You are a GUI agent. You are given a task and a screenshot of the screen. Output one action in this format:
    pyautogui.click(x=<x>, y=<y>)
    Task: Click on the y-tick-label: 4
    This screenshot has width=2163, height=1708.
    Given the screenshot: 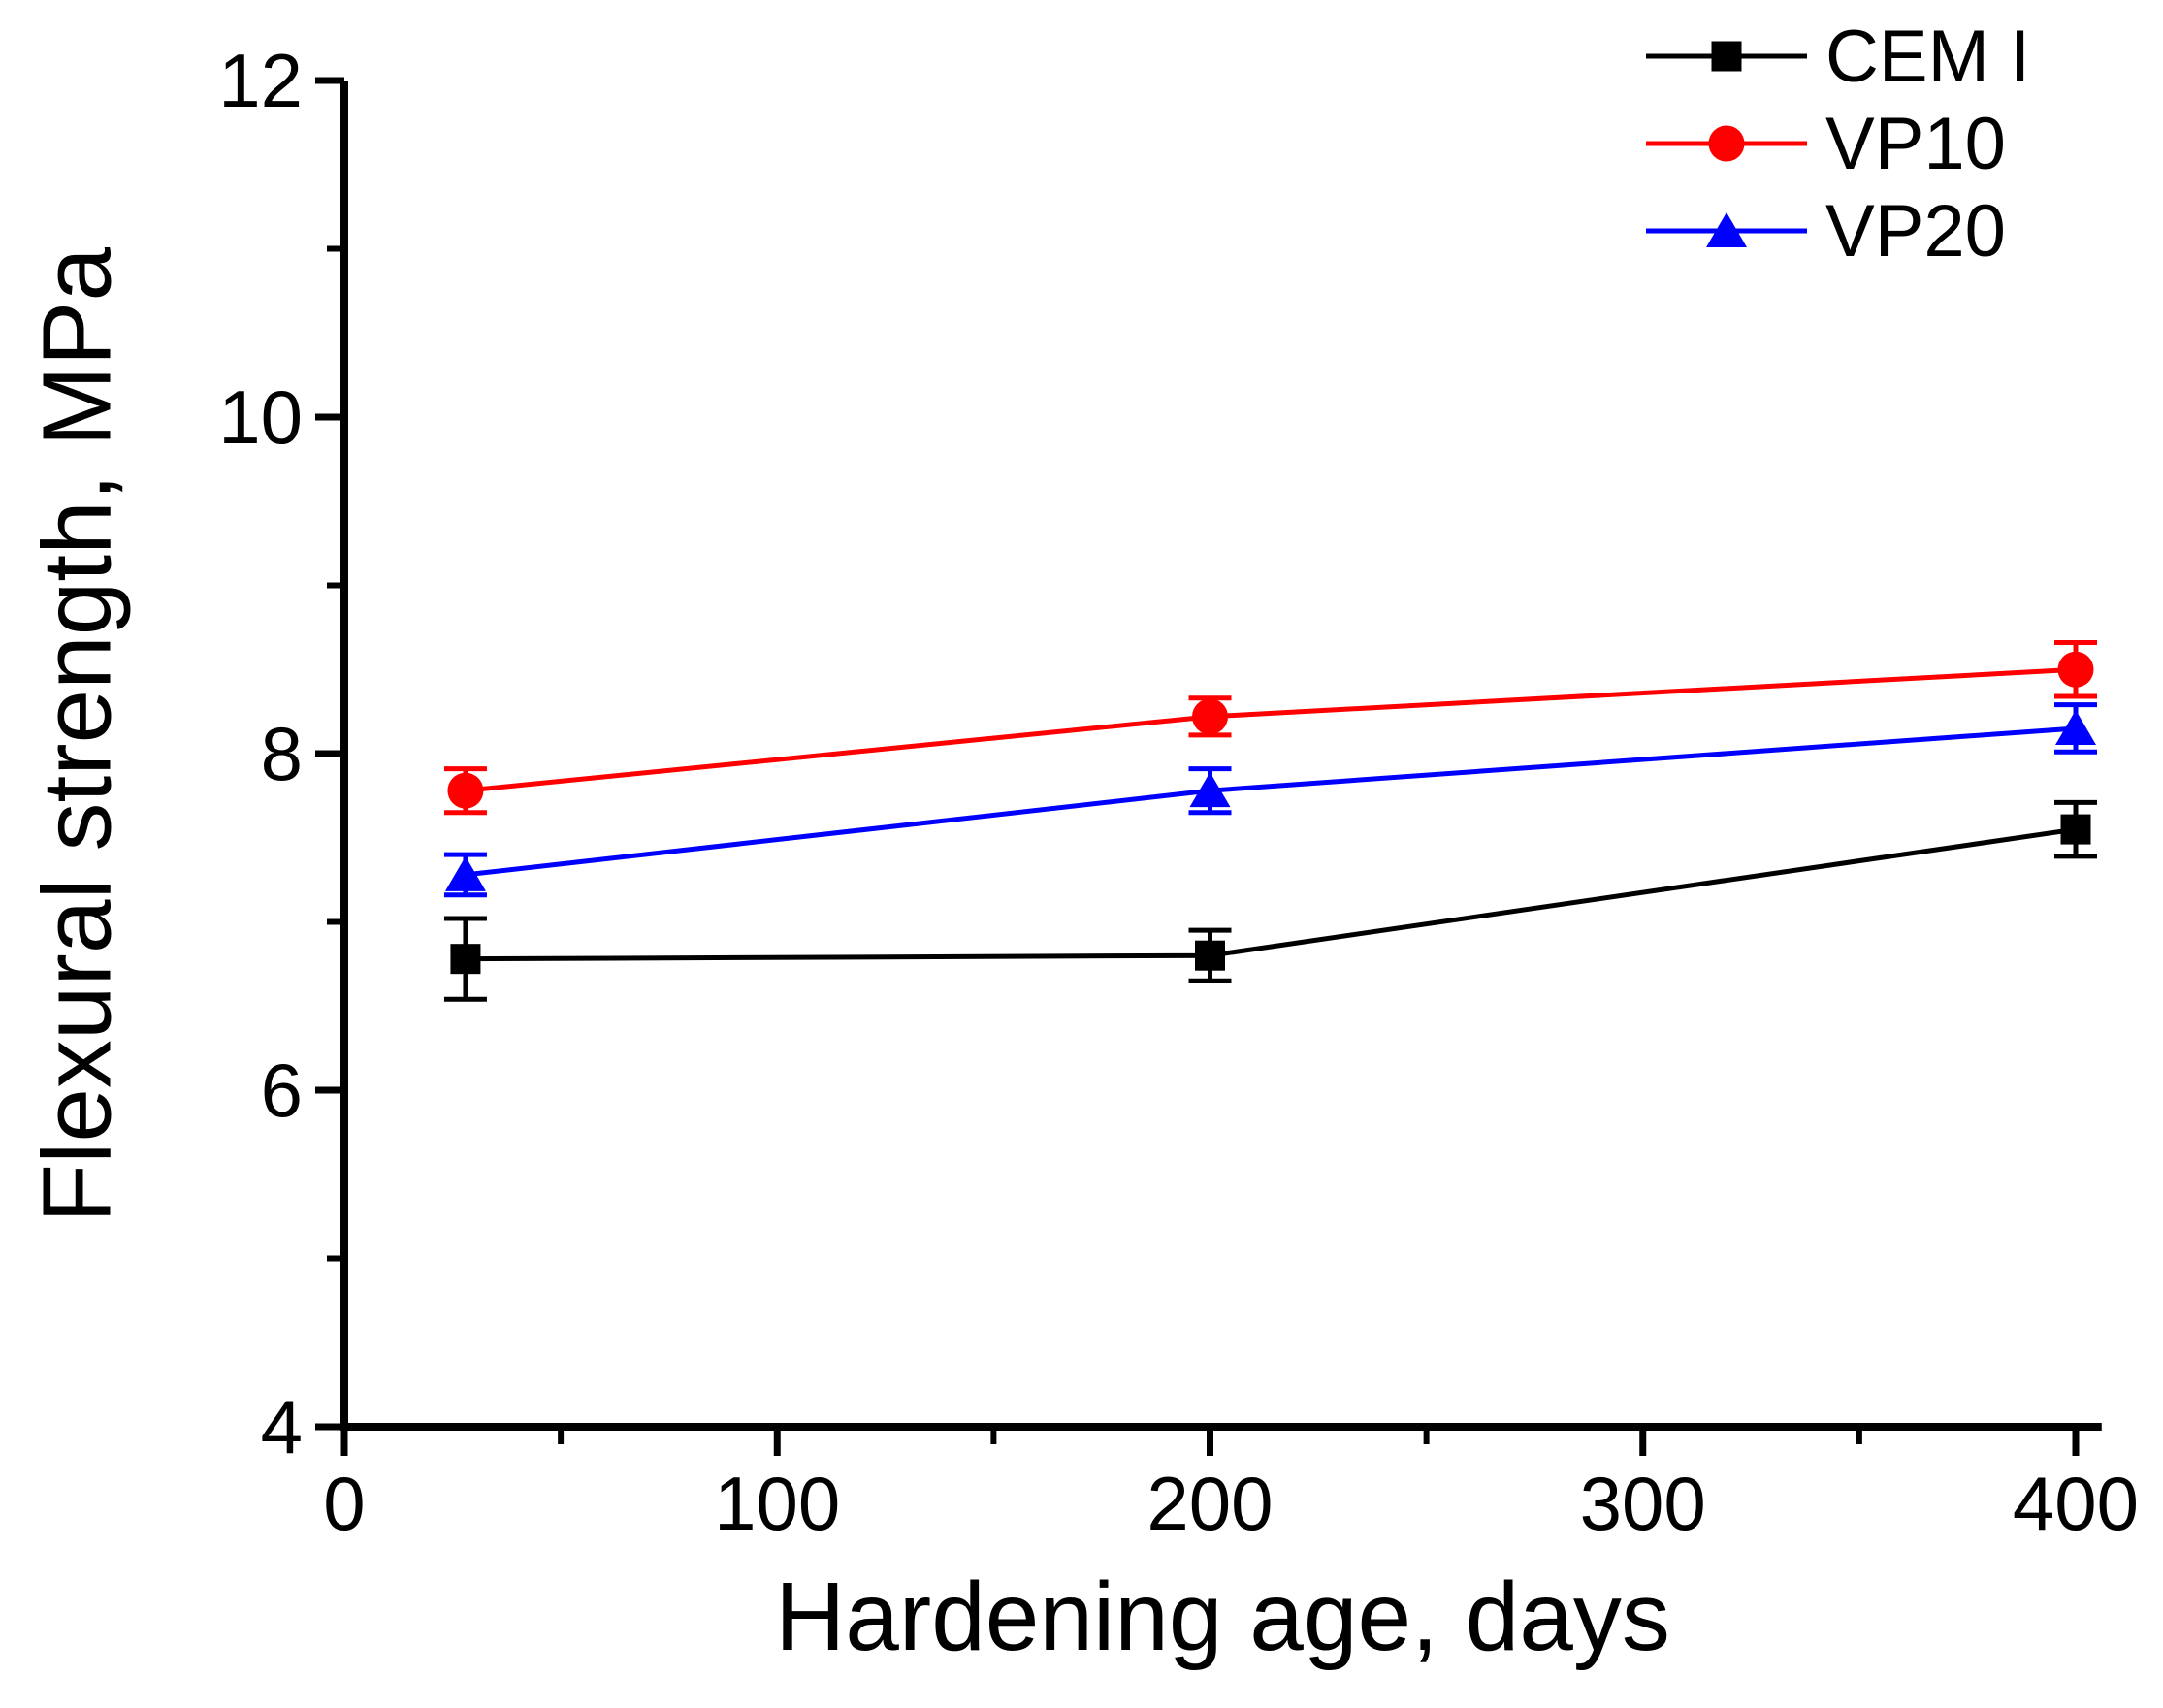 What is the action you would take?
    pyautogui.click(x=282, y=1426)
    